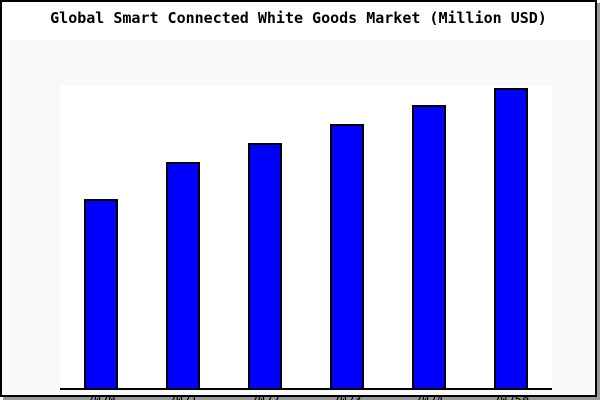 This screenshot has height=400, width=600. I want to click on bar-2024, so click(429, 246).